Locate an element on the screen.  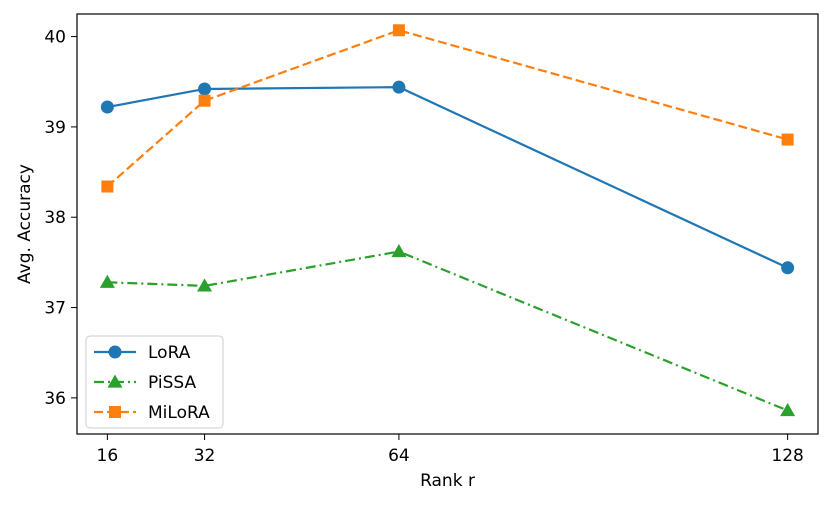
y-tick-label: 38 is located at coordinates (55, 218).